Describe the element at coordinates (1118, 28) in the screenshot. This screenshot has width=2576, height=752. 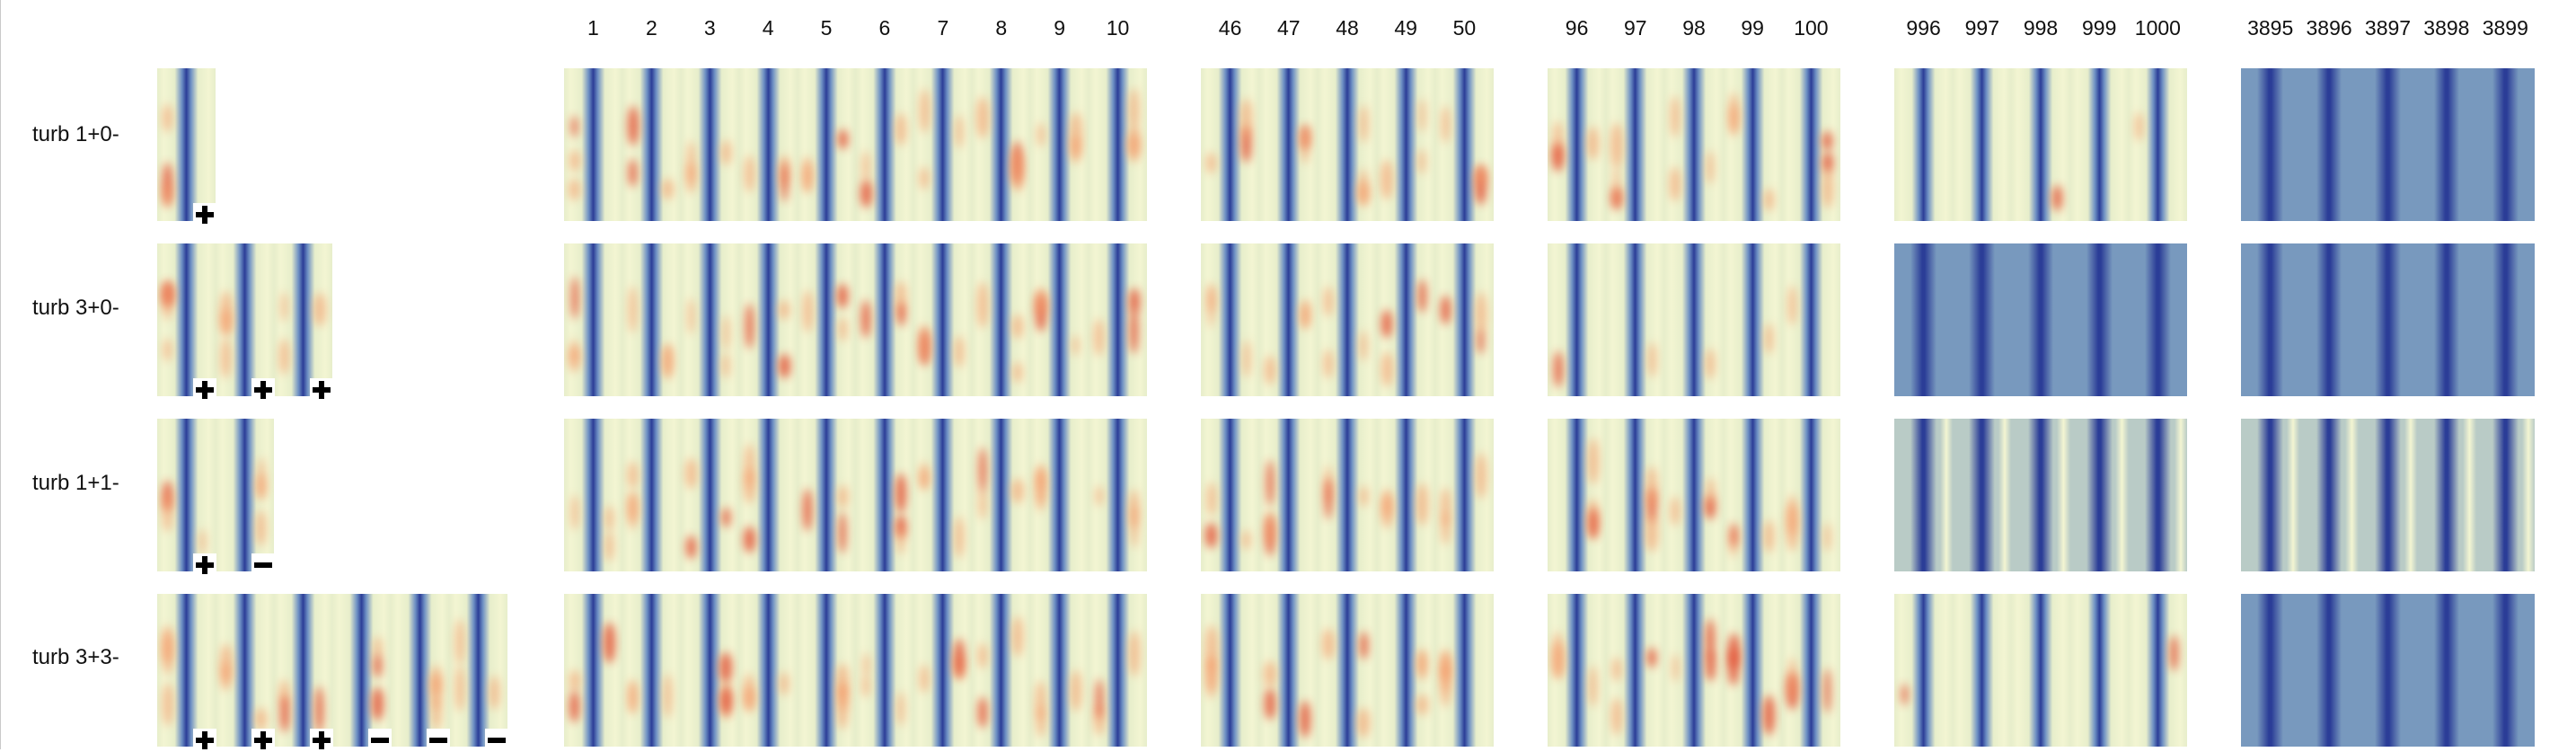
I see `time-label: 10` at that location.